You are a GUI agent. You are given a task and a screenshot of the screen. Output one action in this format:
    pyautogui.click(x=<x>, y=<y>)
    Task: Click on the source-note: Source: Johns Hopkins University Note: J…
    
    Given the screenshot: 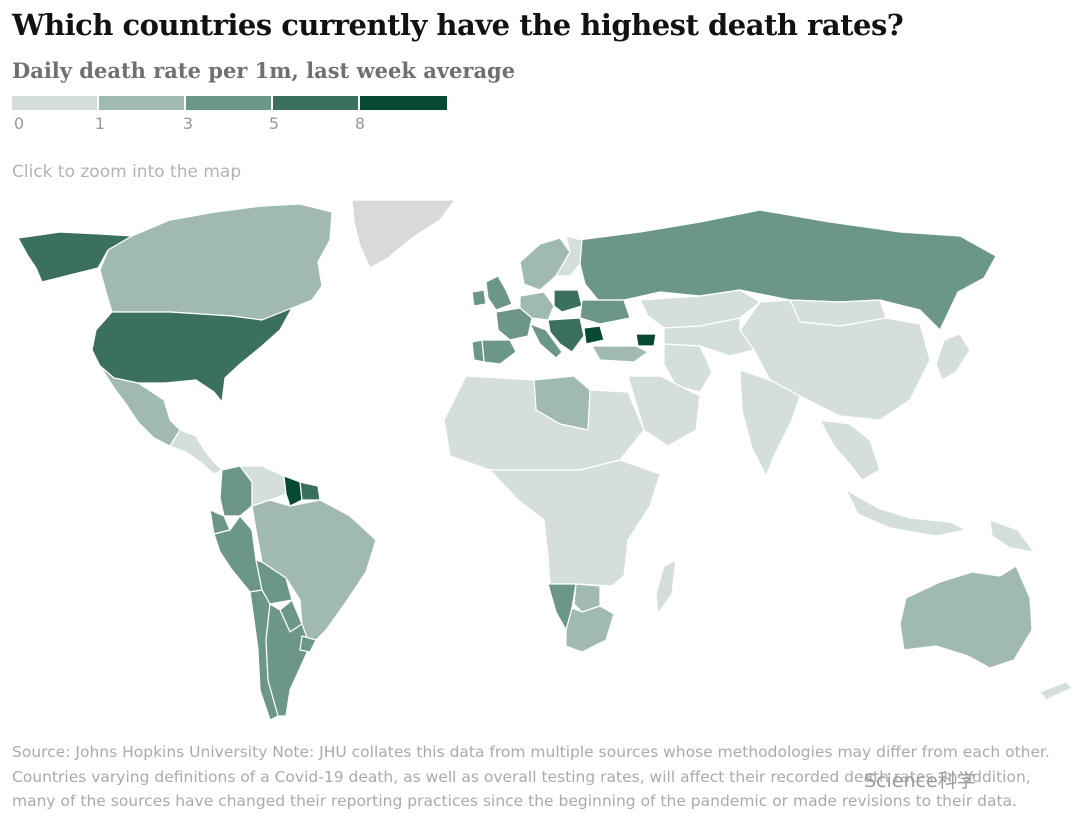 What is the action you would take?
    pyautogui.click(x=531, y=776)
    